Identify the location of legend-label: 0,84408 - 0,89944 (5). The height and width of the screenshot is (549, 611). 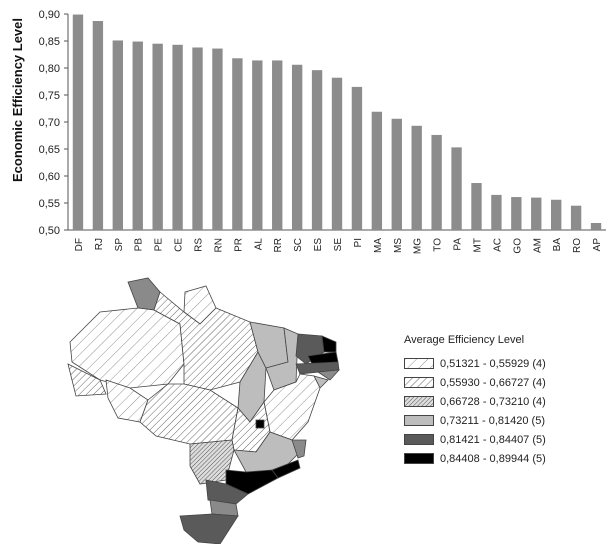
(493, 458).